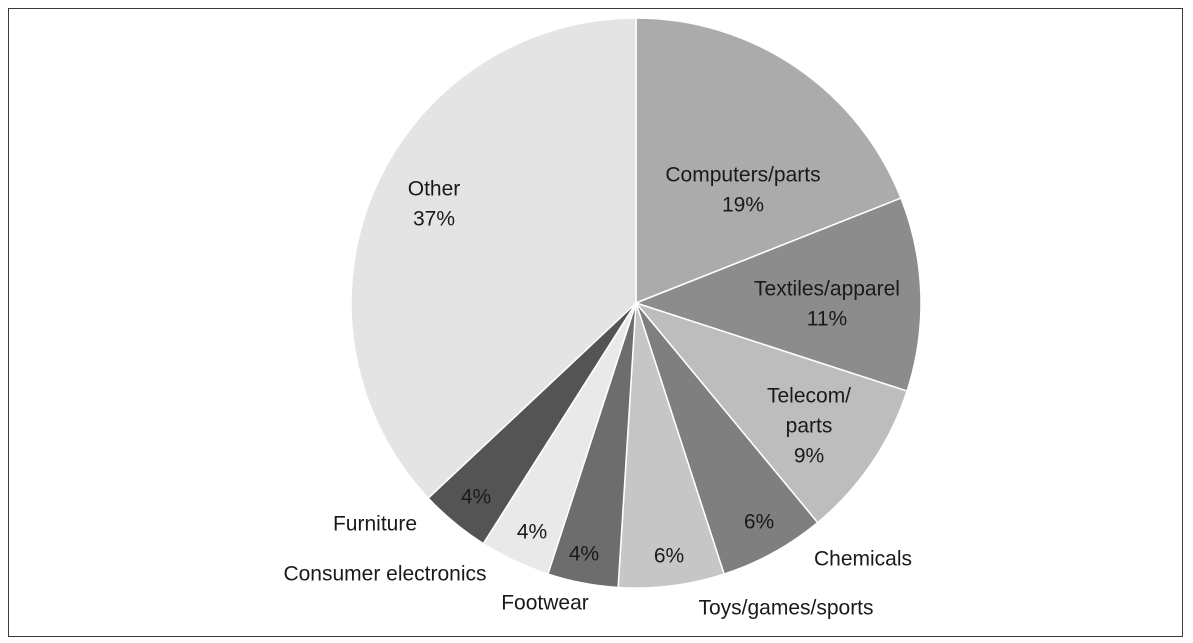  Describe the element at coordinates (545, 603) in the screenshot. I see `slice-label-footwear: Footwear` at that location.